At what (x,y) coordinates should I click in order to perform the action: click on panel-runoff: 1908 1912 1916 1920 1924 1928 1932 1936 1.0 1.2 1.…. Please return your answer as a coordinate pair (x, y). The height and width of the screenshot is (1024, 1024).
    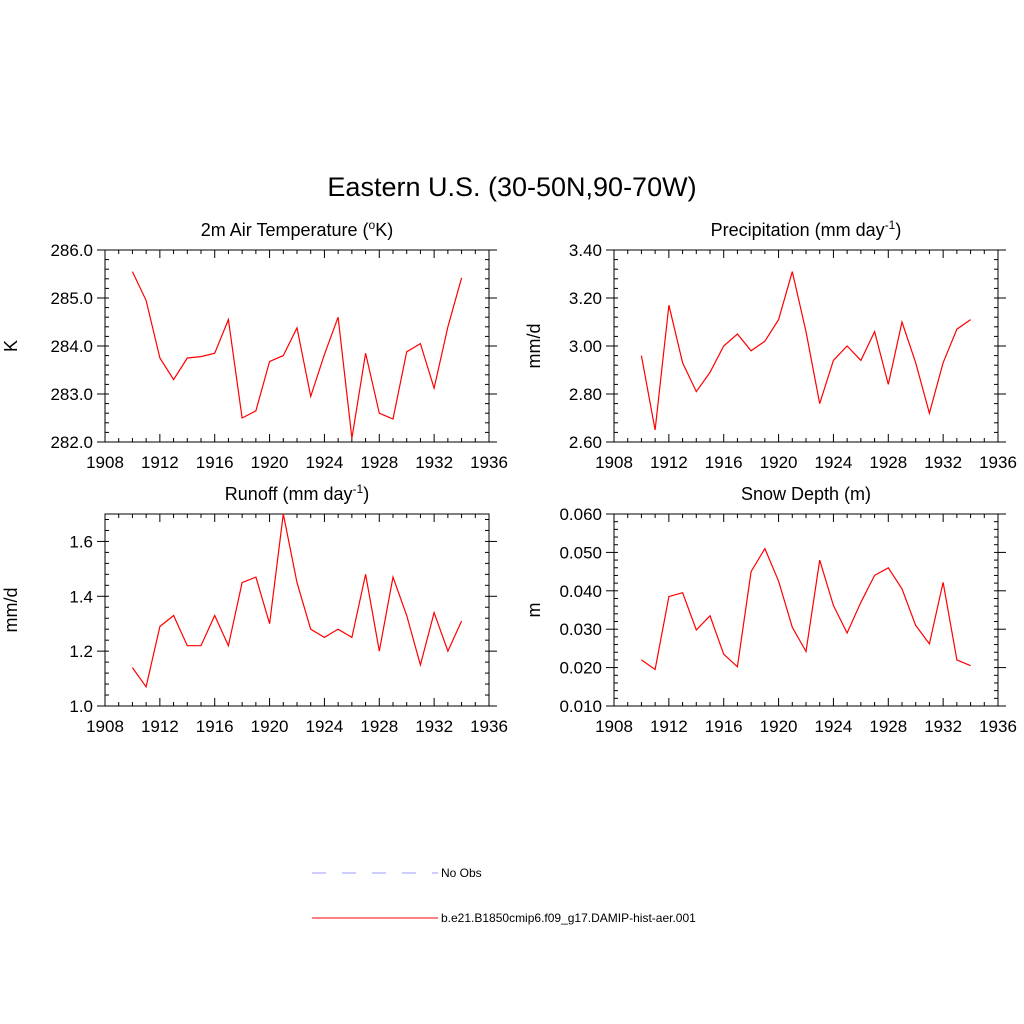
    Looking at the image, I should click on (254, 609).